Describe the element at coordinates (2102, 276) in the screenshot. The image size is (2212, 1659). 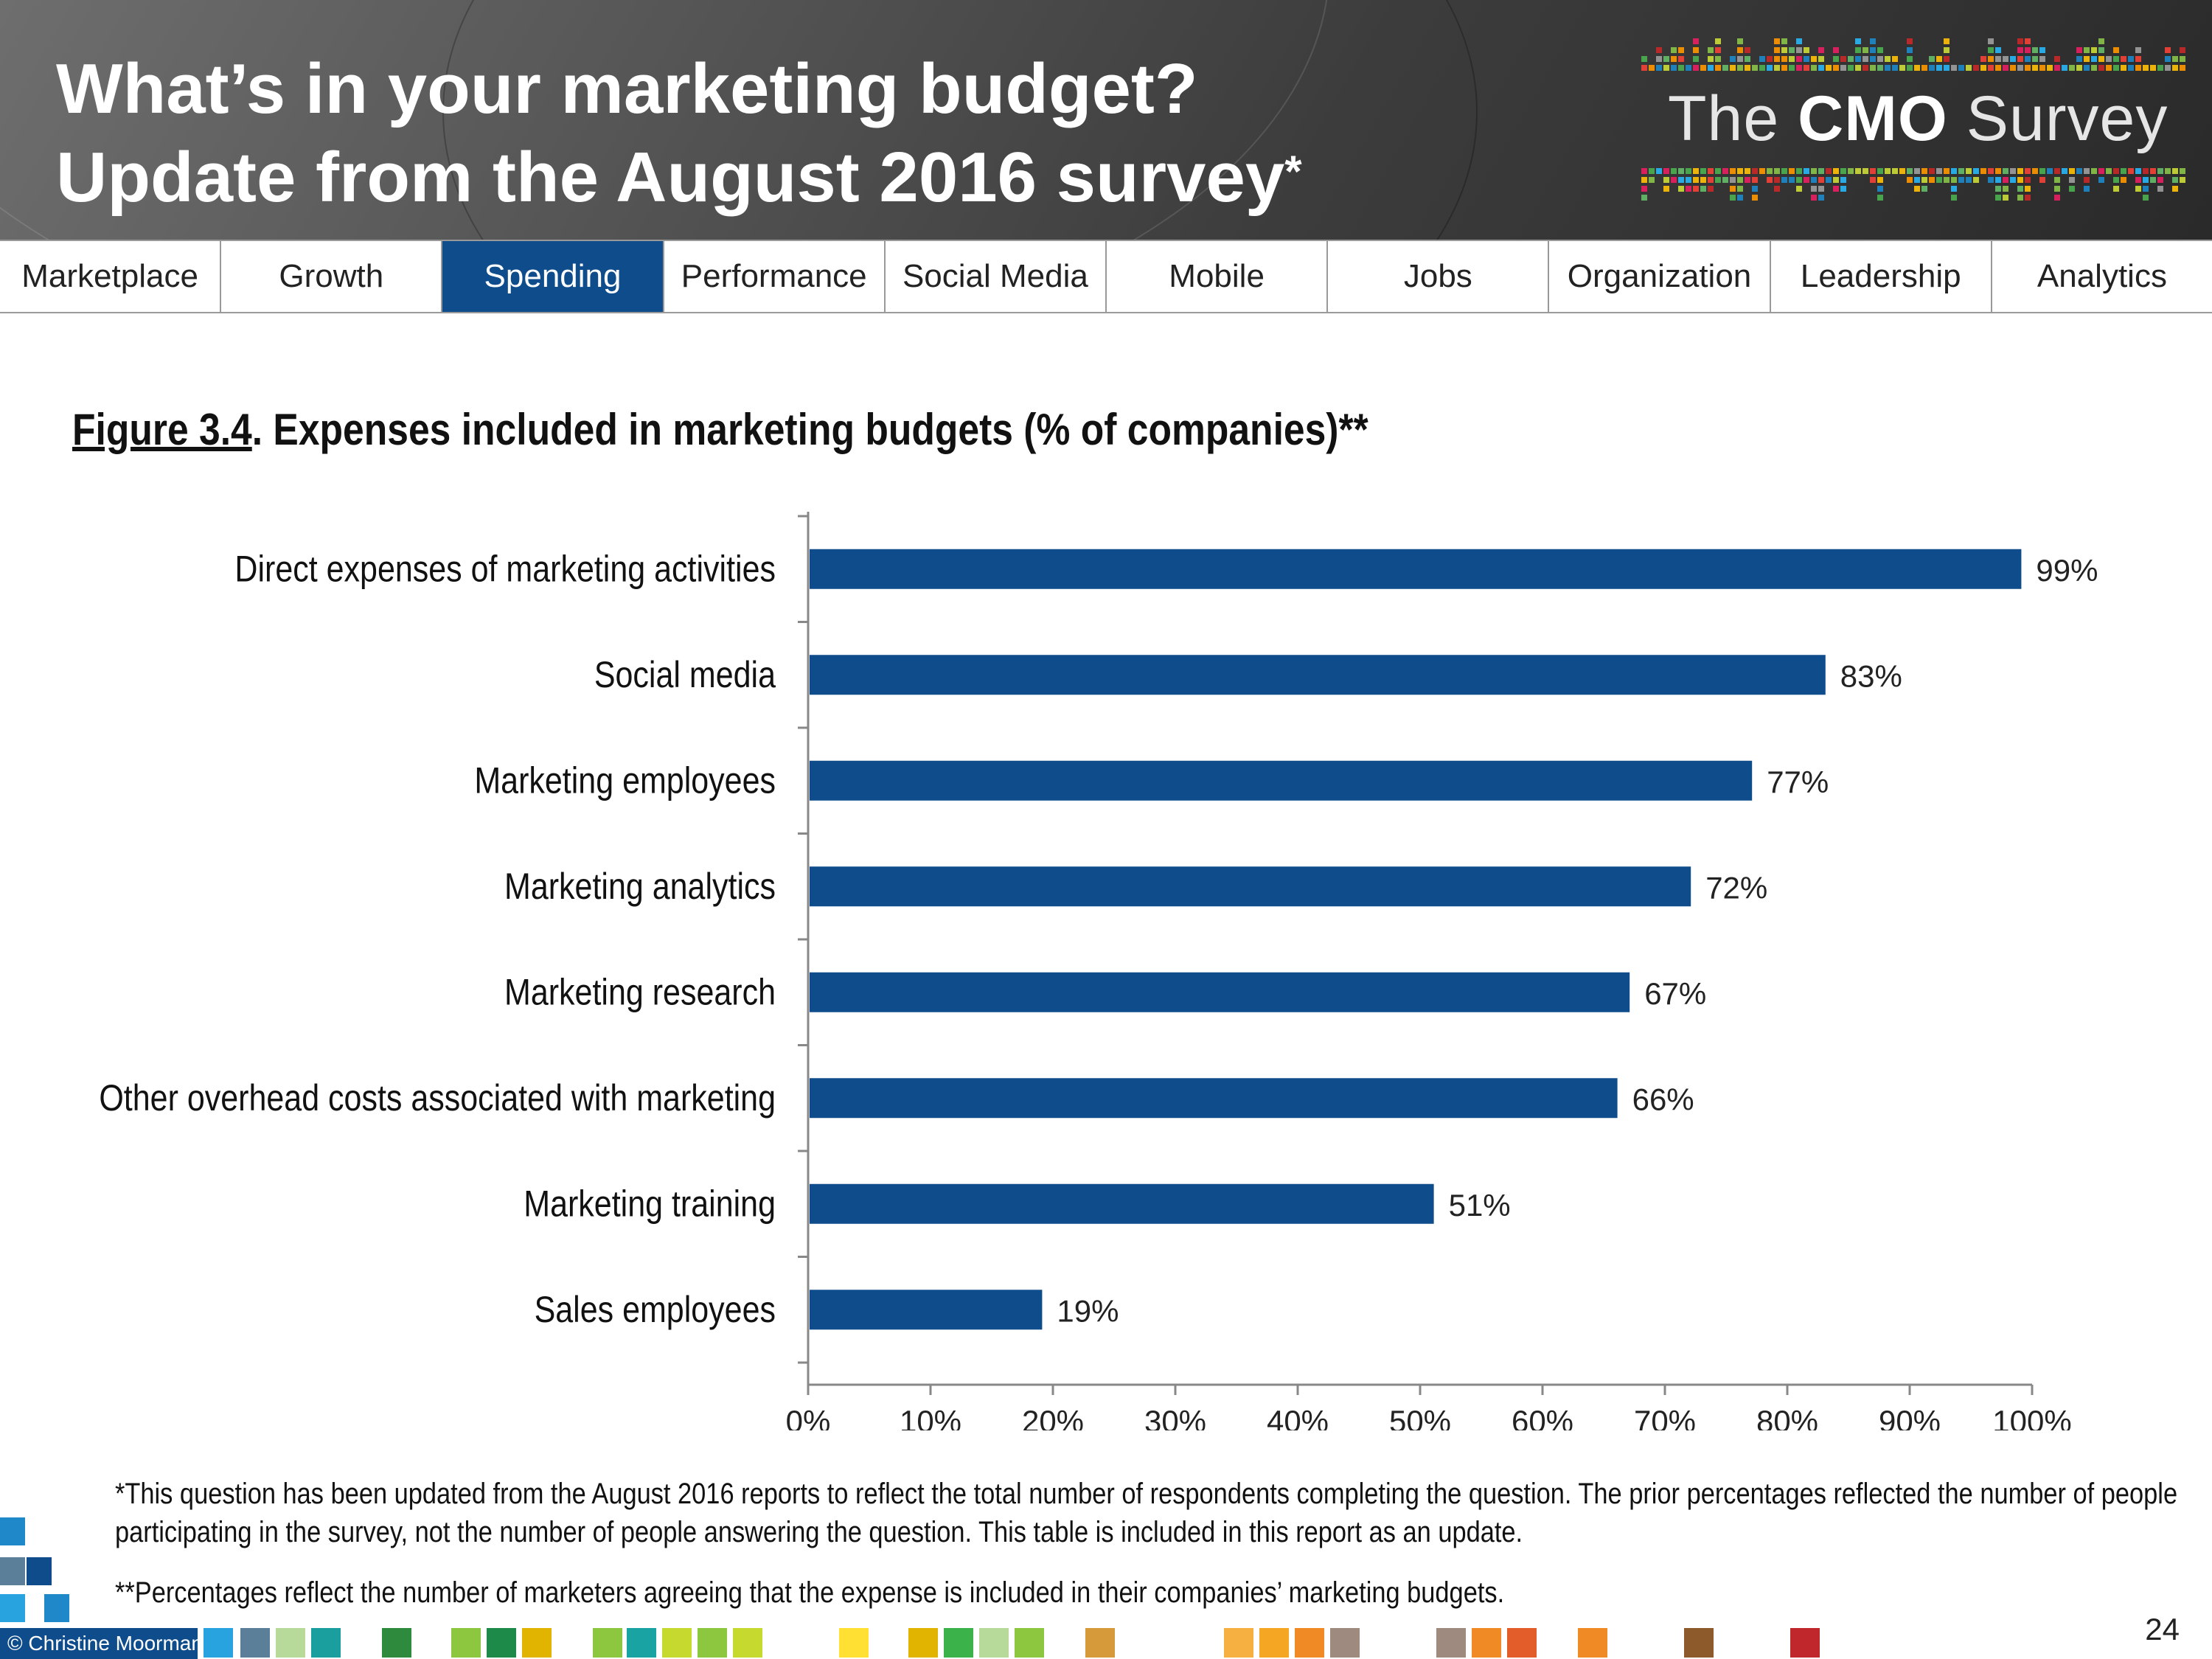
I see `tab-analytics: Analytics` at that location.